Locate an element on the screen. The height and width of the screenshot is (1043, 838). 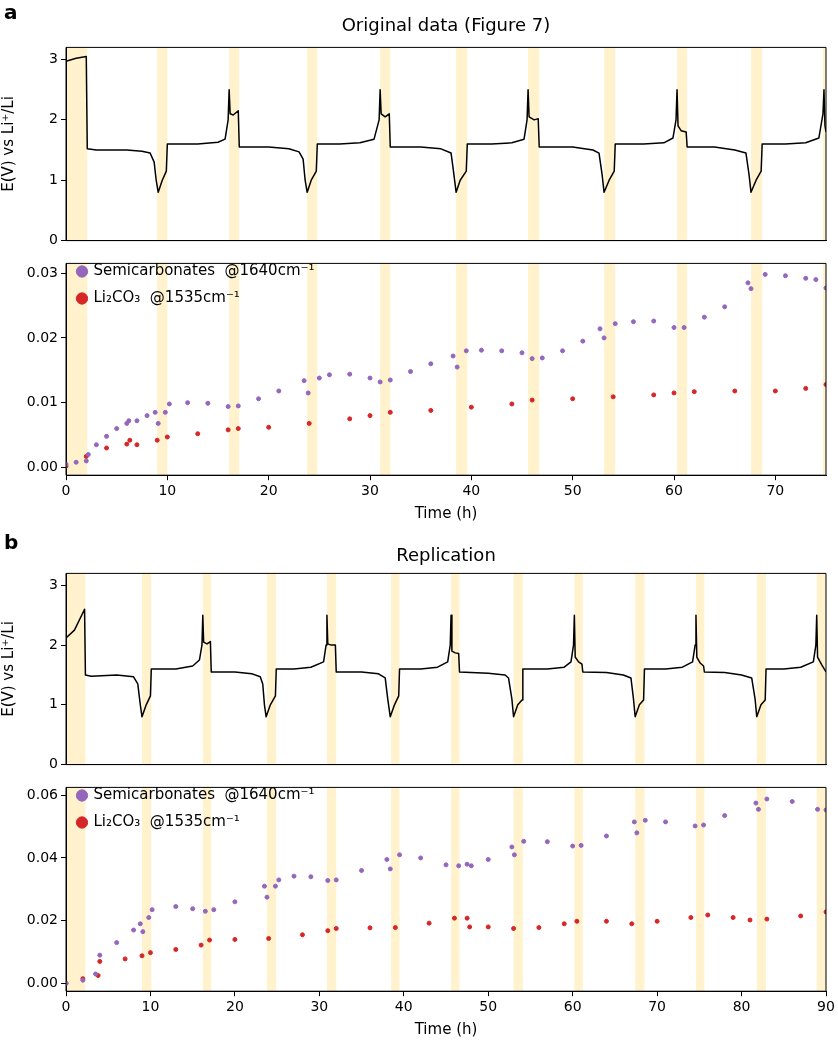
y-tick-label: 0.04 is located at coordinates (42, 856).